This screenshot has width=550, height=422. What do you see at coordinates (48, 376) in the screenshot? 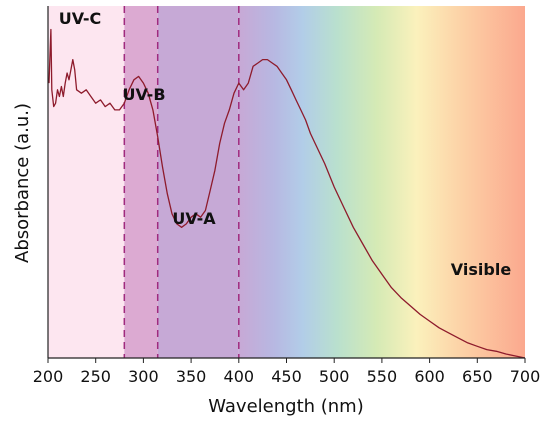
I see `x-tick-label: 200` at bounding box center [48, 376].